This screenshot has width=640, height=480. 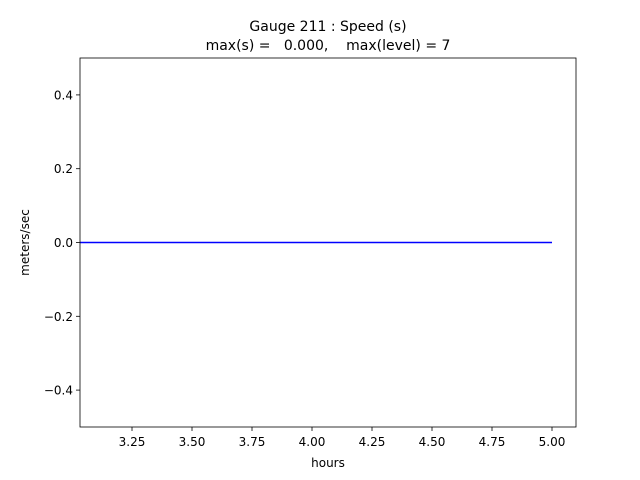 What do you see at coordinates (432, 442) in the screenshot?
I see `x-tick-label: 4.50` at bounding box center [432, 442].